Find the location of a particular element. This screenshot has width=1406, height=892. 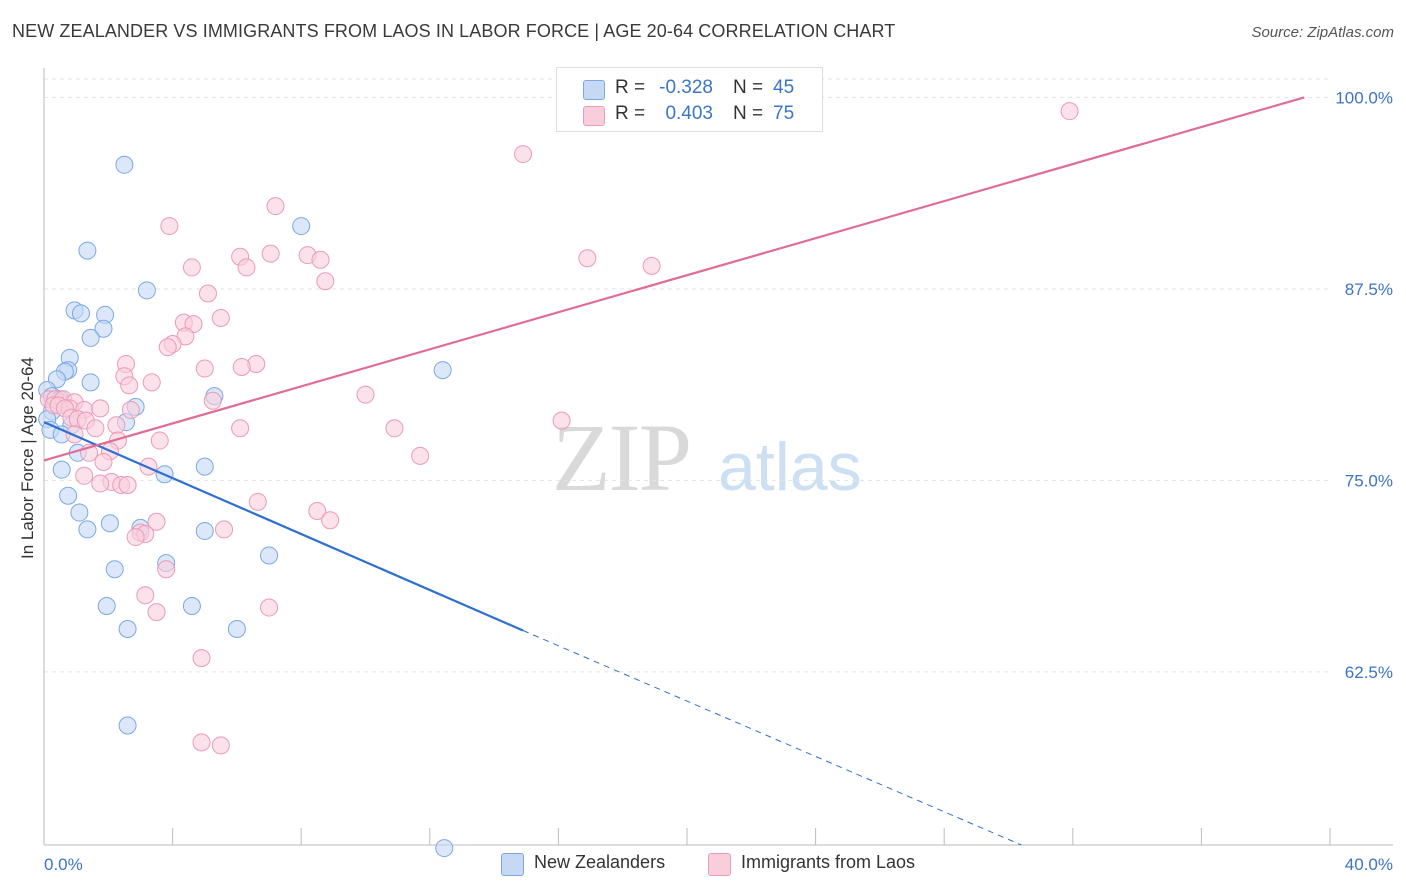

bottom-legend-label: Immigrants from Laos is located at coordinates (828, 862).